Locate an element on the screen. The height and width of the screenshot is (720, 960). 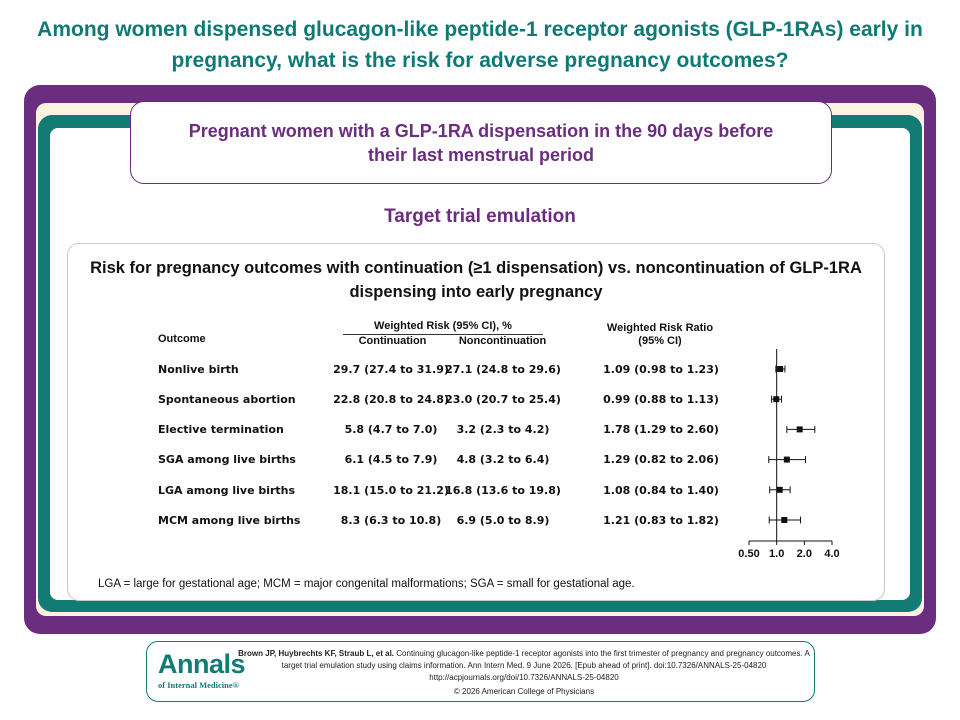
forest-plot: 0.50 1.0 2.0 4.0 is located at coordinates (789, 454).